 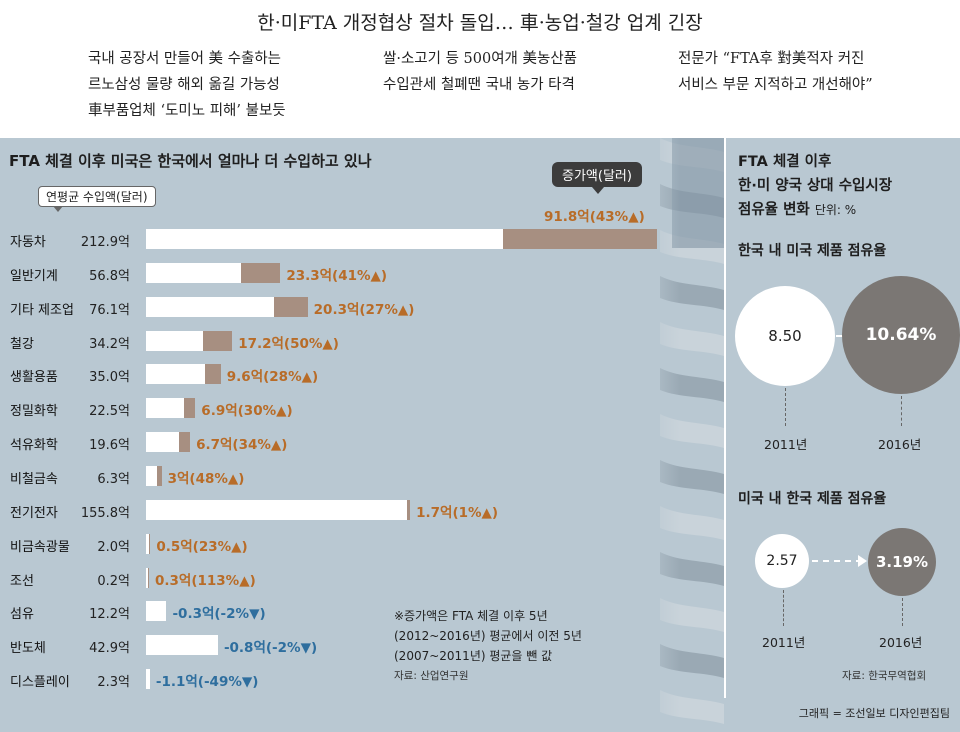 I want to click on right-title-text: 점유율 변화, so click(x=774, y=210).